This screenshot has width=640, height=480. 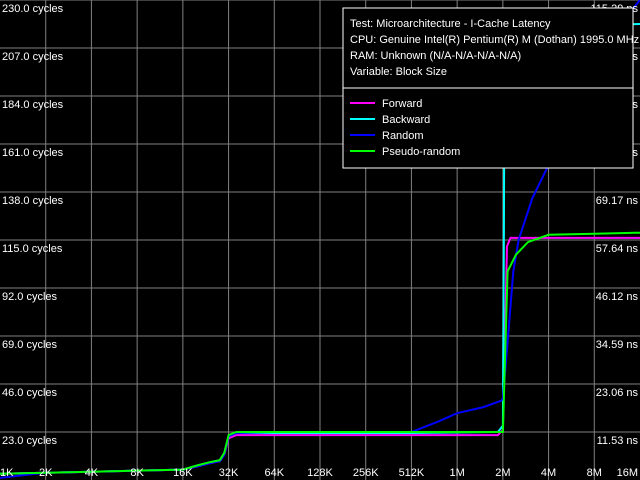 I want to click on x-tick-label: 512K, so click(x=412, y=473).